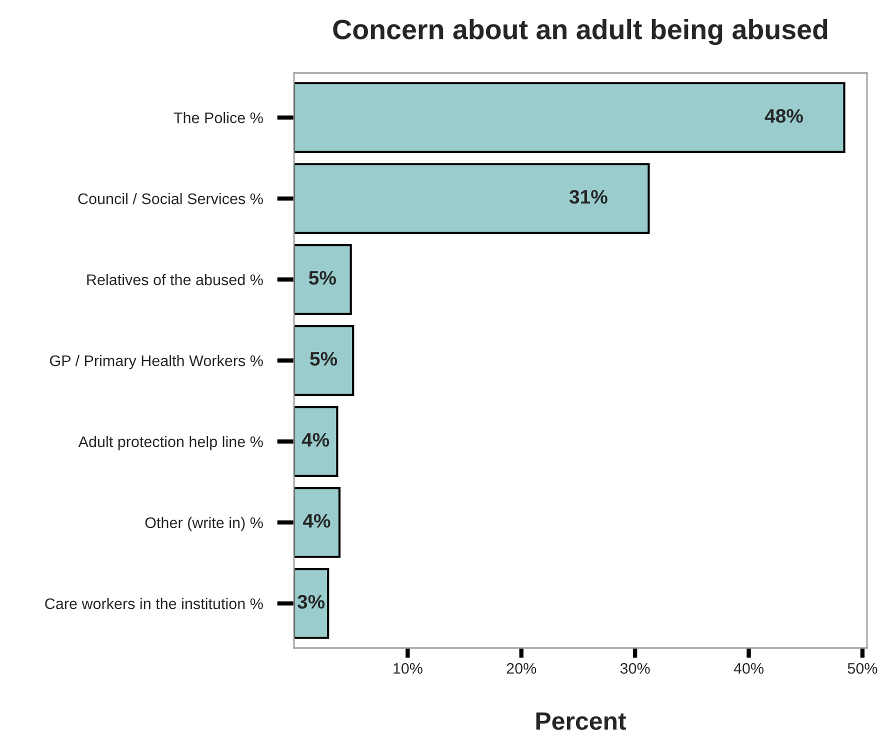 This screenshot has height=738, width=886. What do you see at coordinates (749, 668) in the screenshot?
I see `x-tick-label: 40%` at bounding box center [749, 668].